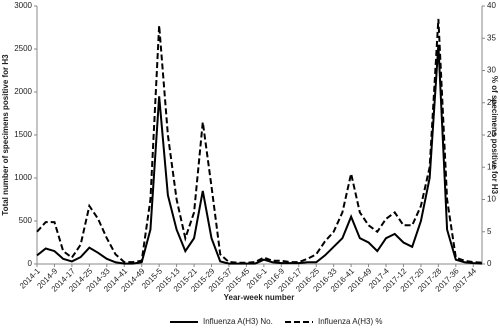 Image resolution: width=500 pixels, height=328 pixels. I want to click on y2-tick-label: 20, so click(491, 134).